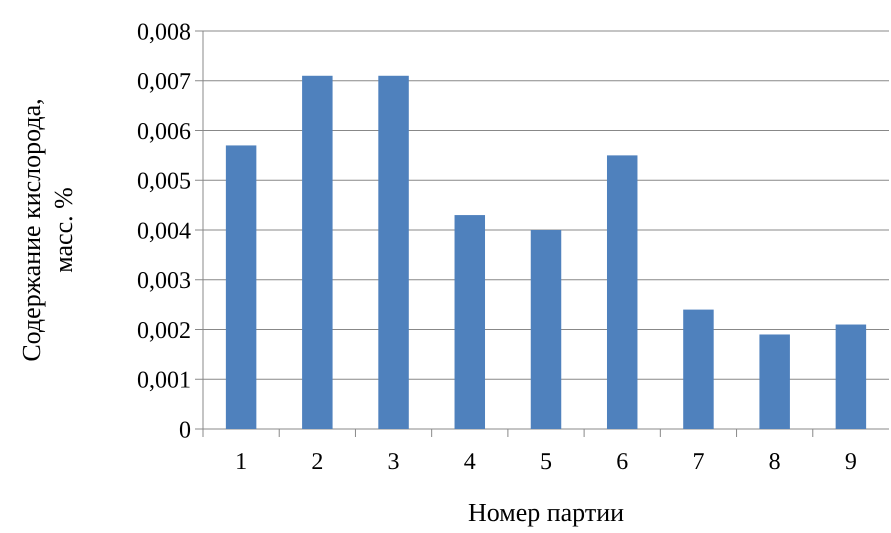 This screenshot has height=533, width=891. What do you see at coordinates (164, 331) in the screenshot?
I see `y-tick-label: 0,002` at bounding box center [164, 331].